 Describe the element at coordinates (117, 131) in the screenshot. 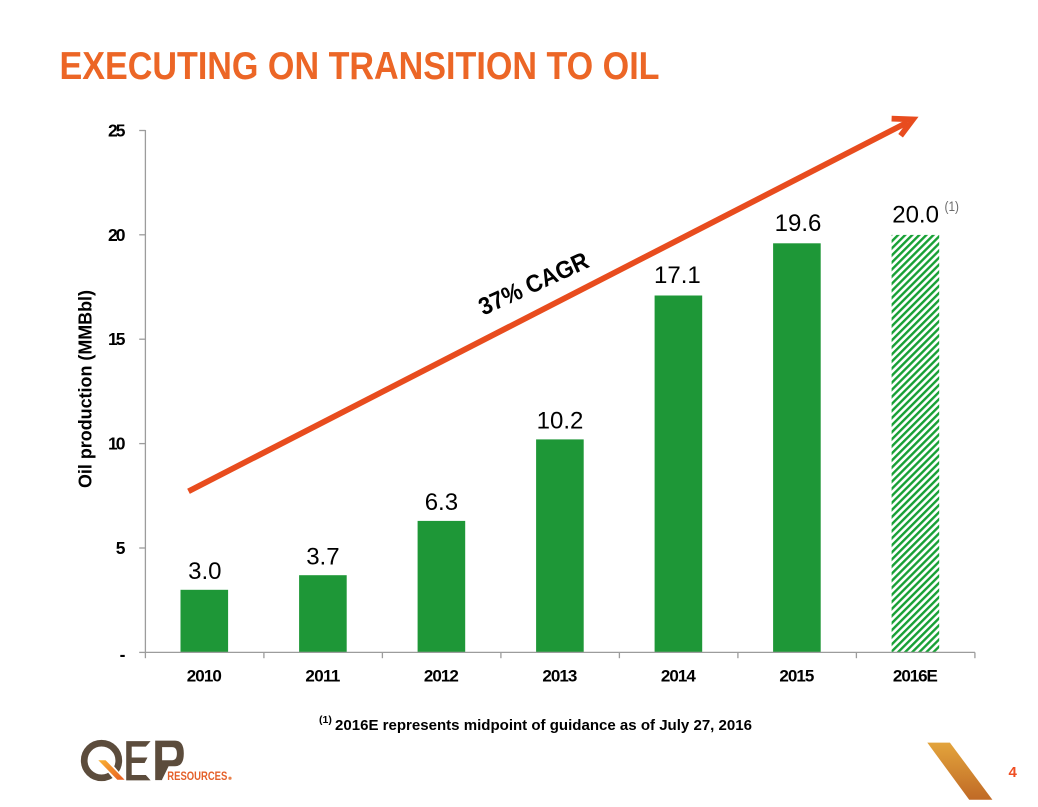

I see `svg-text: 25` at that location.